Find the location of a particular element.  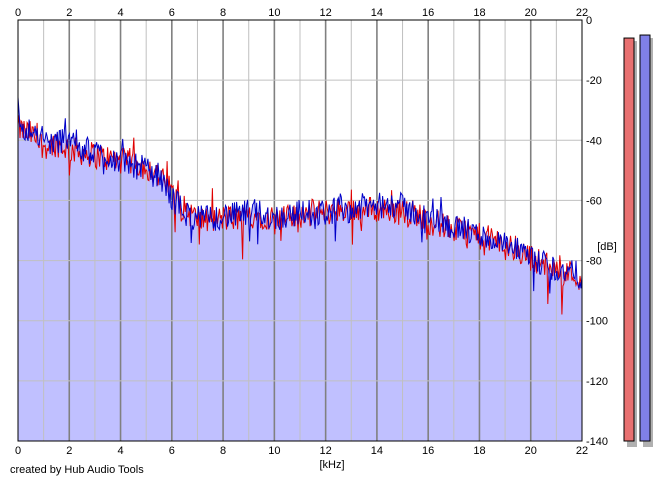

x-tick-label-top: 12 is located at coordinates (326, 13).